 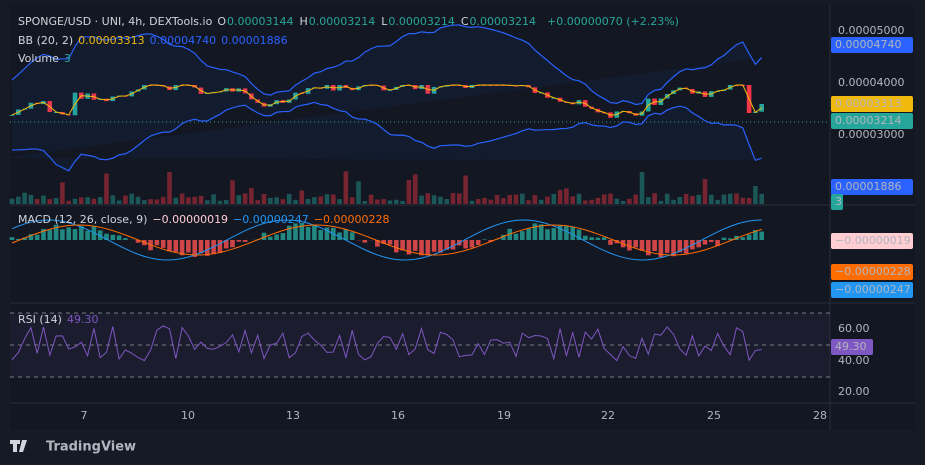 I want to click on logo-text: TradingView, so click(x=91, y=447).